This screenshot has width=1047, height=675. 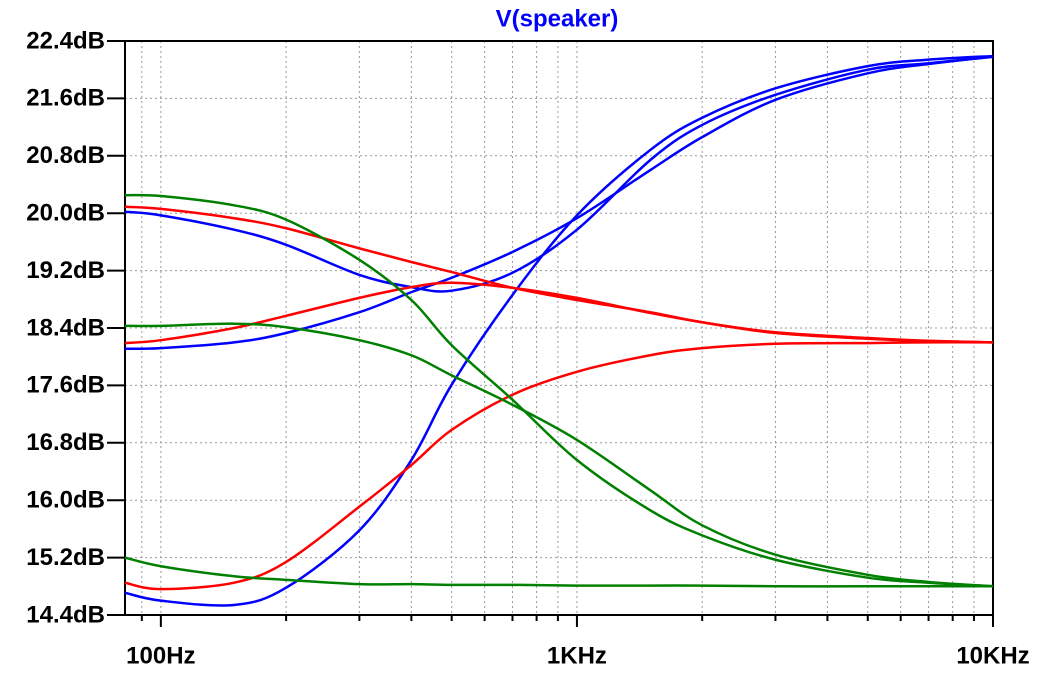 What do you see at coordinates (65, 385) in the screenshot?
I see `y-tick-label: 17.6dB` at bounding box center [65, 385].